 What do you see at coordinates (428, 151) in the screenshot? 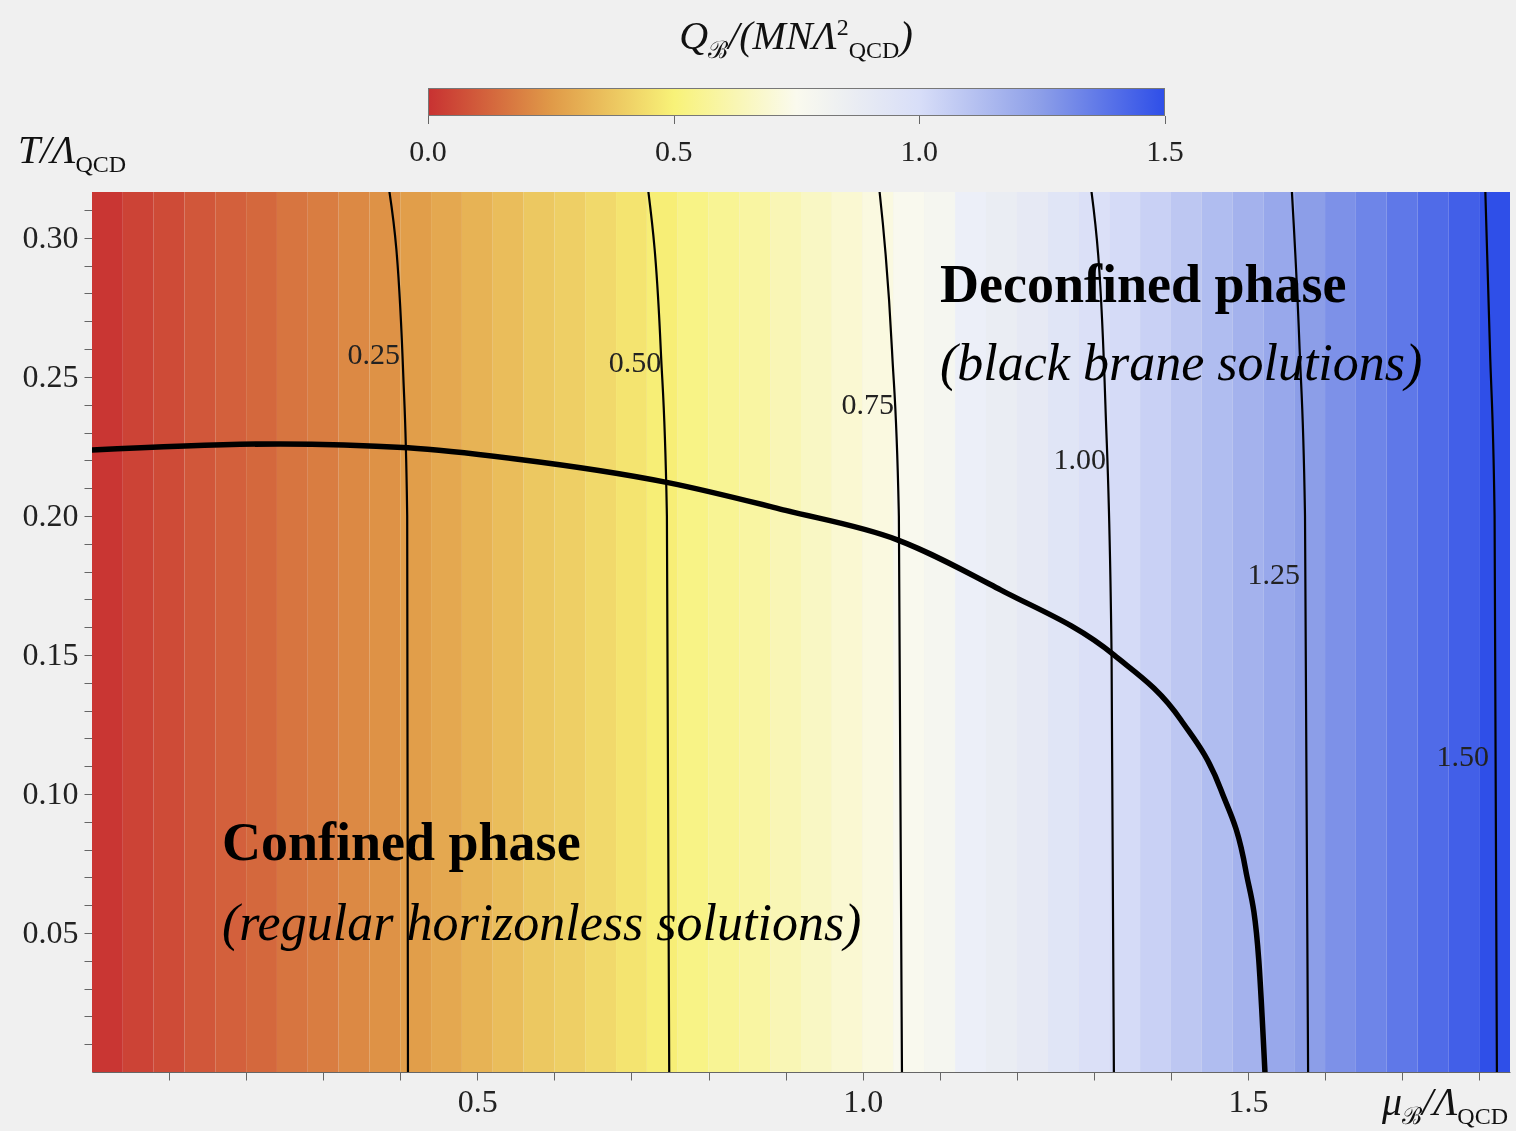
I see `color-bar-label: 0.0` at bounding box center [428, 151].